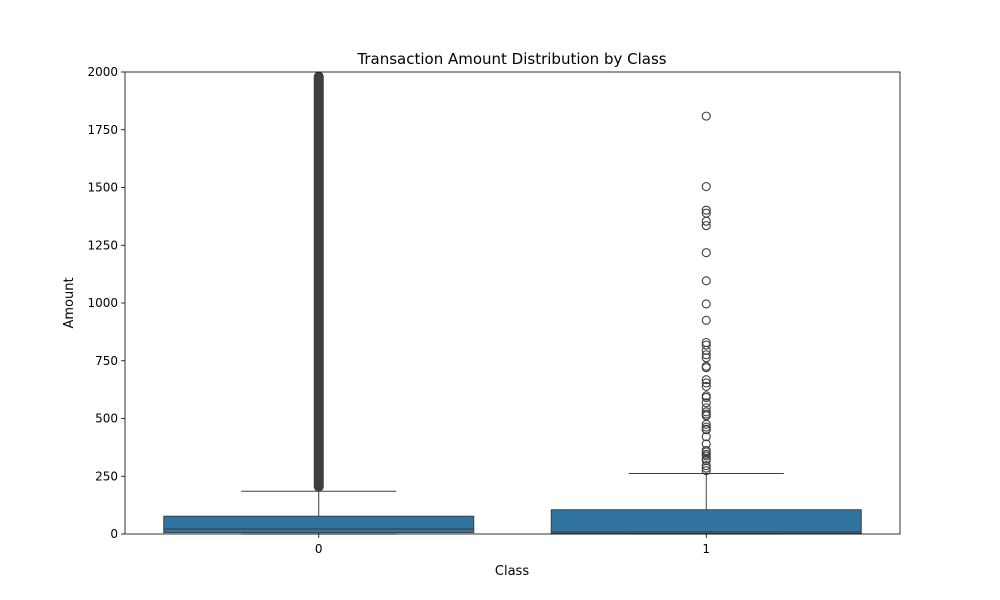 This screenshot has width=1000, height=600. I want to click on x-tick-label: 0, so click(319, 549).